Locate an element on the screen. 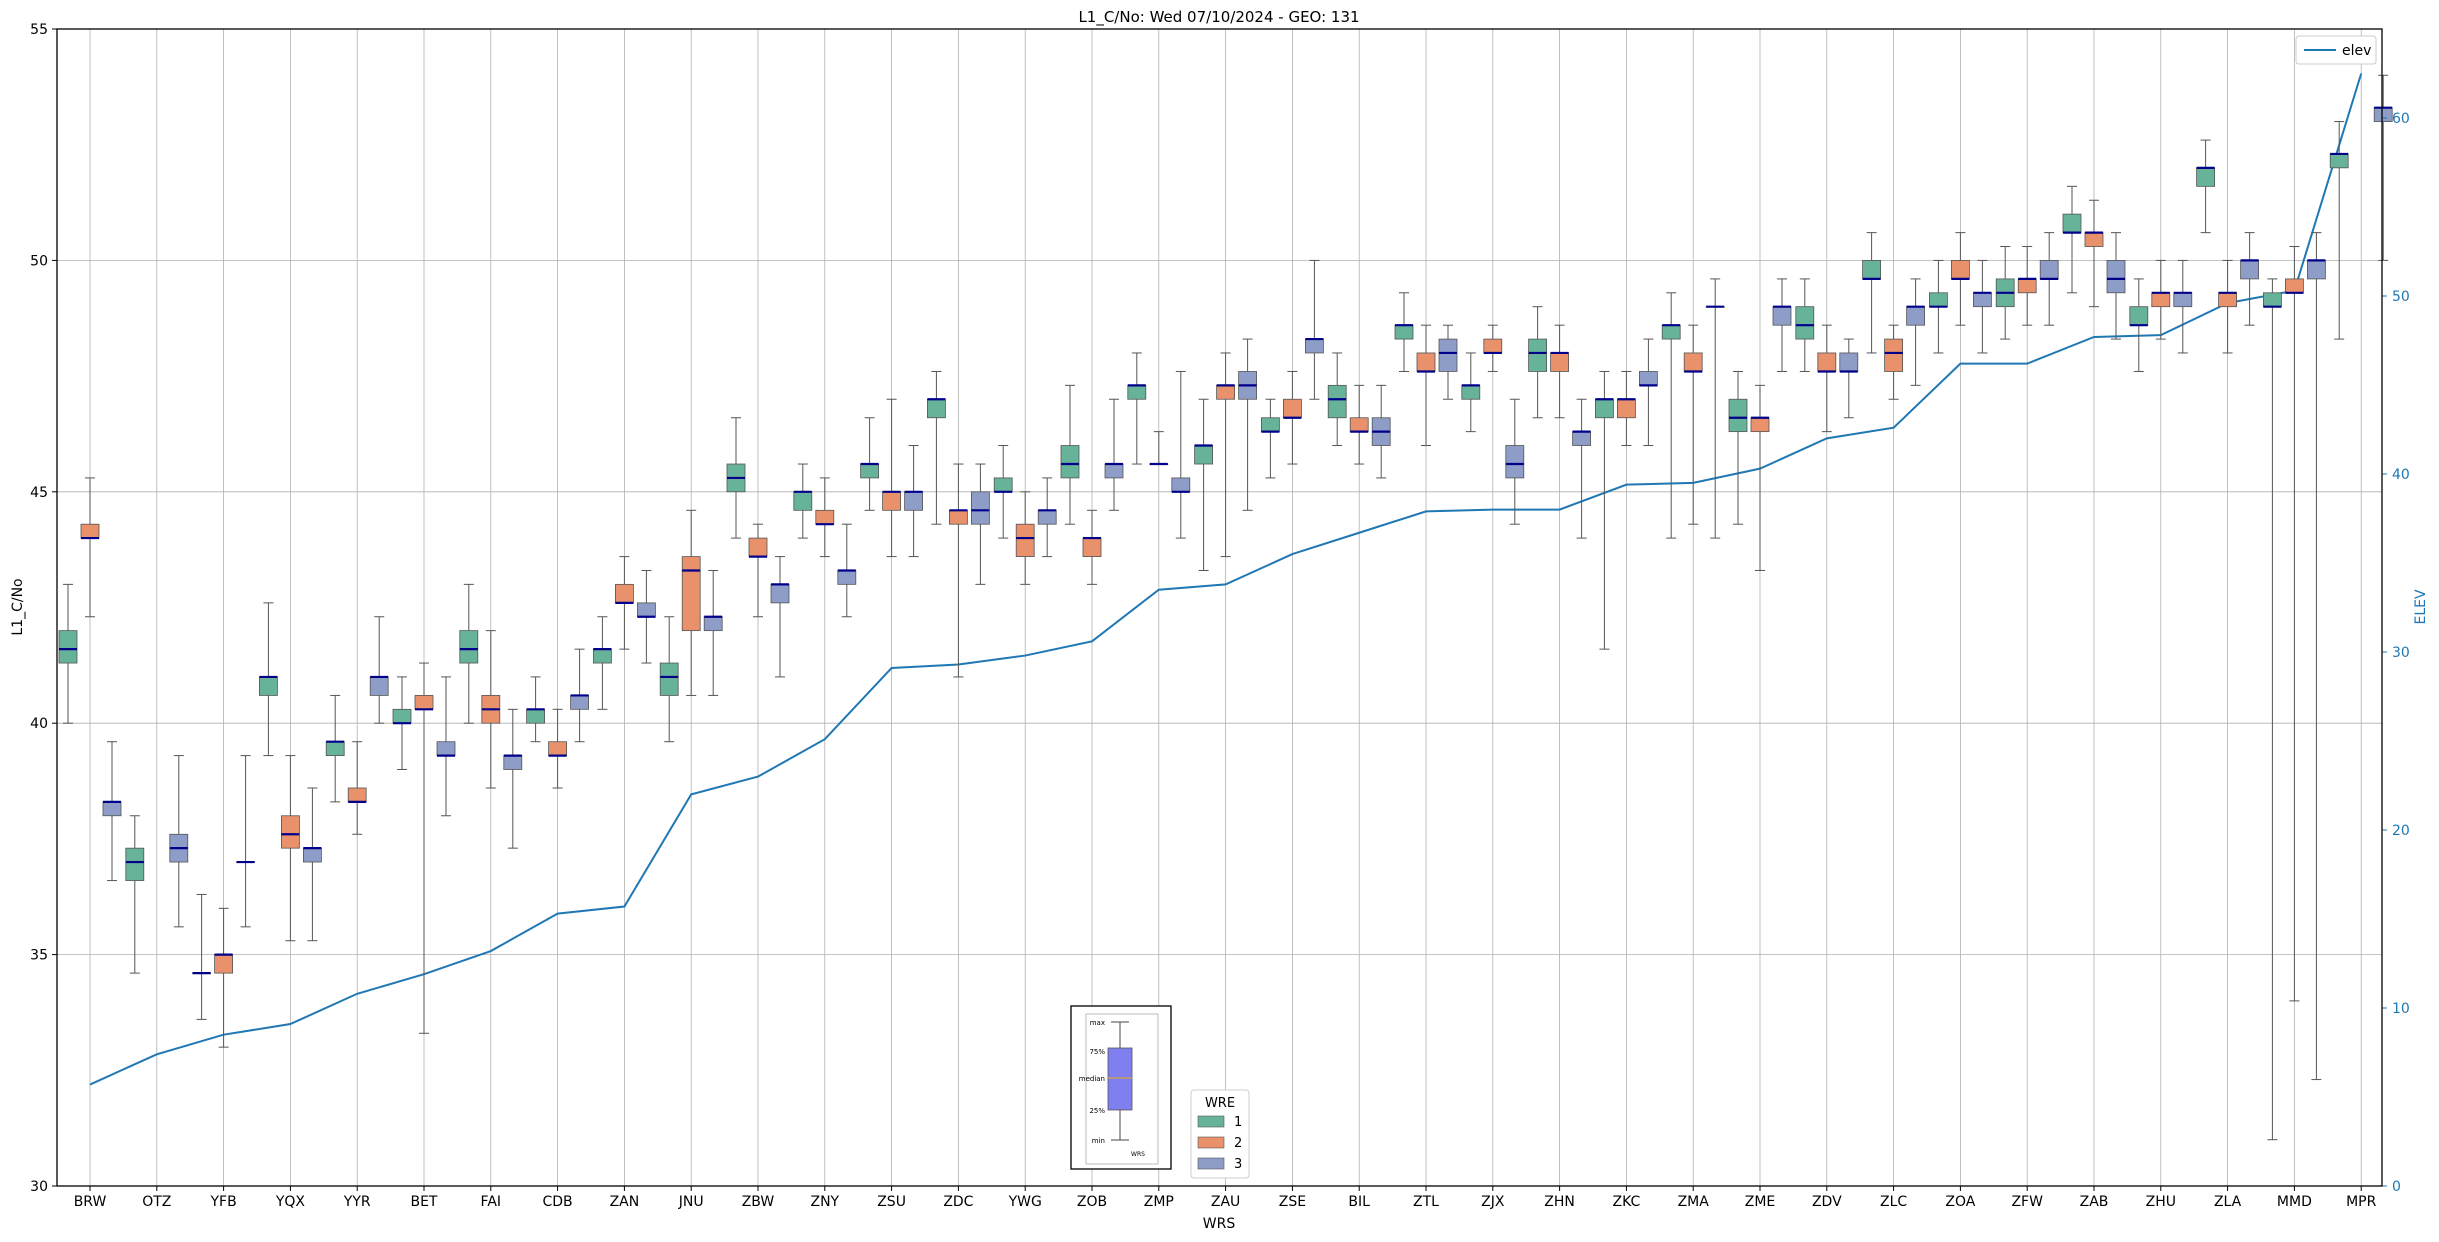 This screenshot has height=1242, width=2439. box-key-wrs: WRS is located at coordinates (1138, 1154).